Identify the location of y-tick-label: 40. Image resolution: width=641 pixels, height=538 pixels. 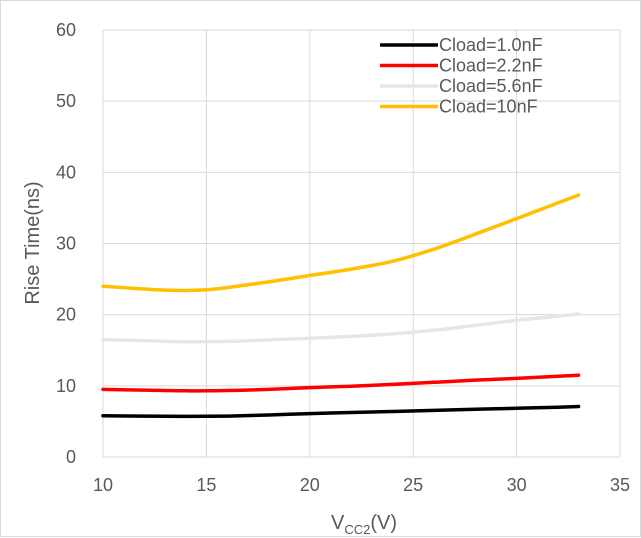
(66, 172).